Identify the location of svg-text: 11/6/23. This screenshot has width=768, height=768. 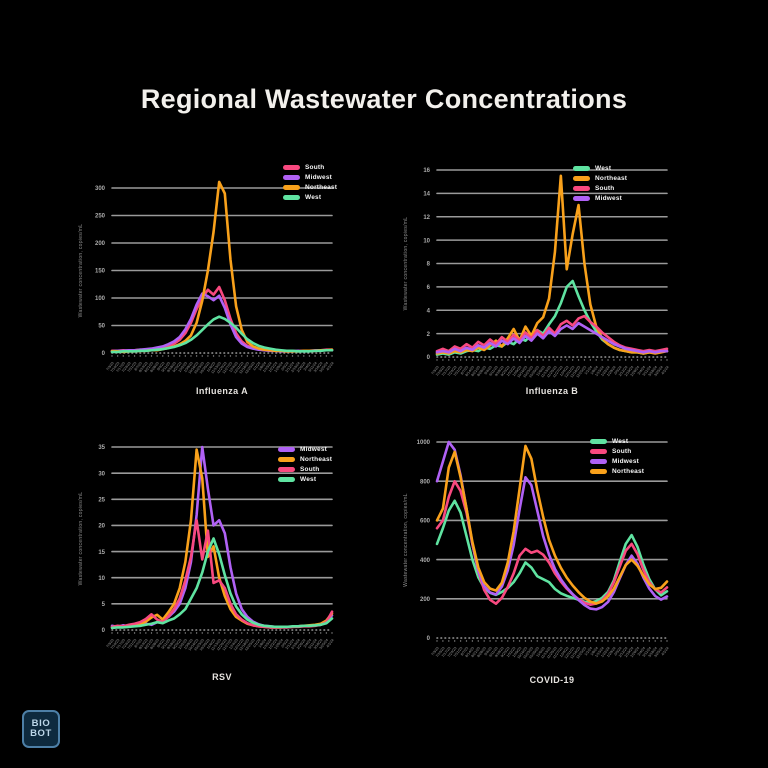
(541, 371).